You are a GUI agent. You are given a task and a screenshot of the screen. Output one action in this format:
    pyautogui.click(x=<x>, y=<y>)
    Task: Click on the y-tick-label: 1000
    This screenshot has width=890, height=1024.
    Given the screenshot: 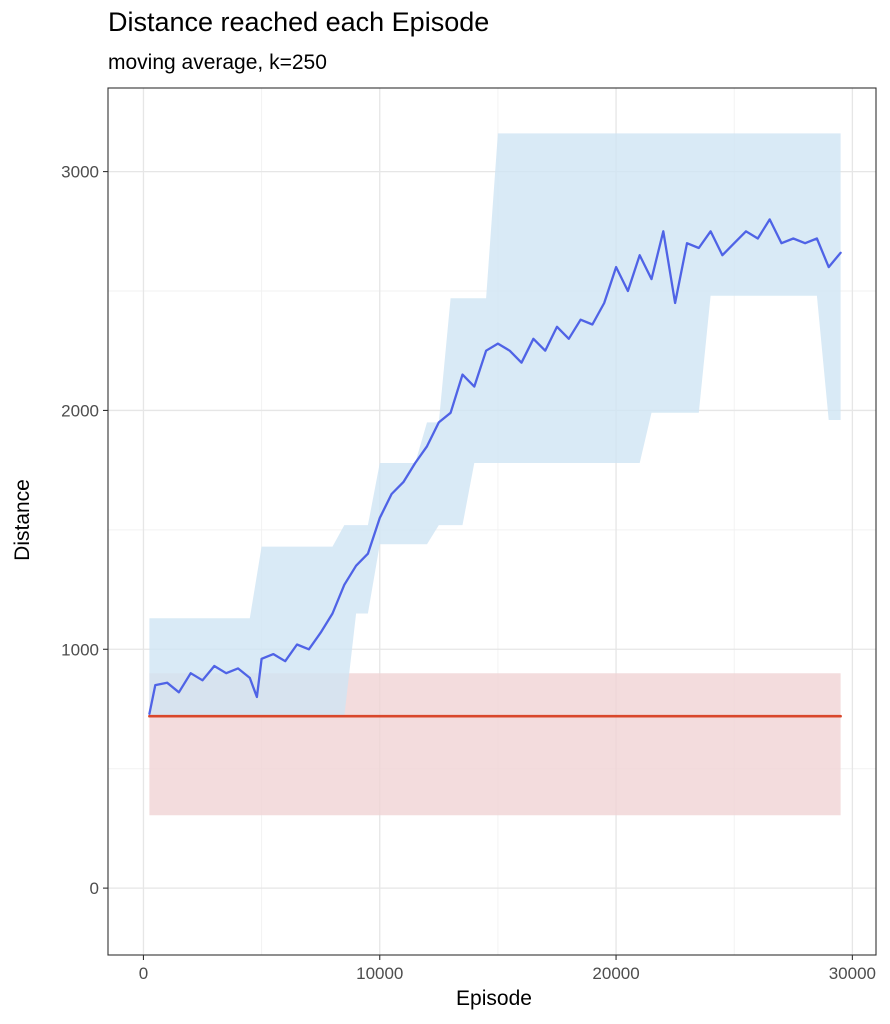 What is the action you would take?
    pyautogui.click(x=80, y=649)
    